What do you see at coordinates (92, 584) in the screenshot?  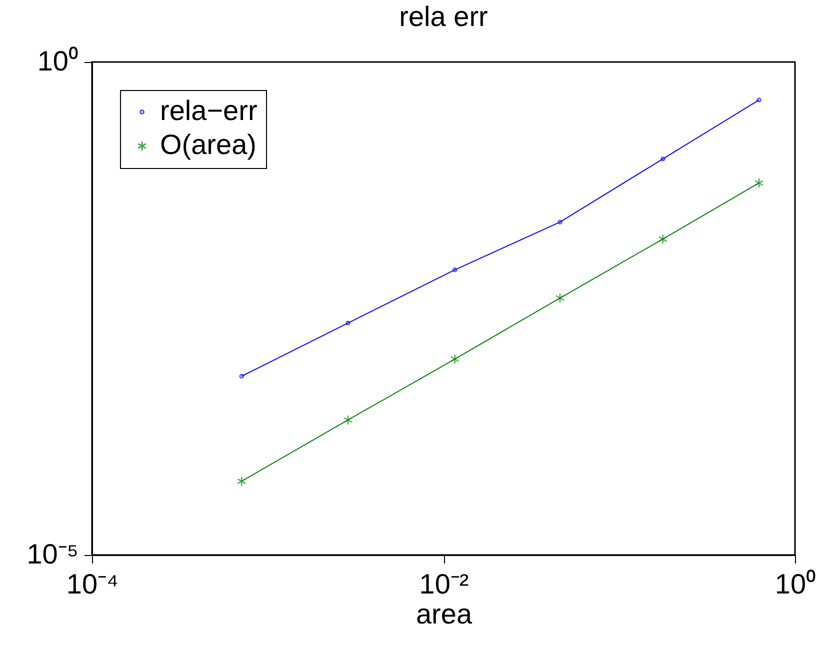 I see `x-tick-label: 10⁻⁴` at bounding box center [92, 584].